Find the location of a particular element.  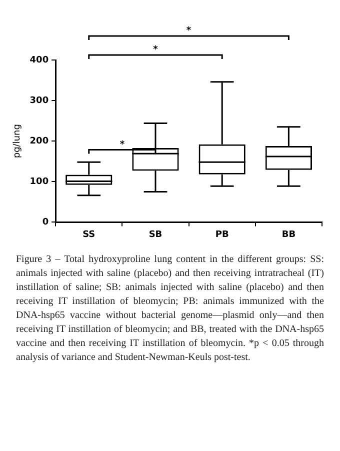

y-tick-label: 200 is located at coordinates (39, 141).